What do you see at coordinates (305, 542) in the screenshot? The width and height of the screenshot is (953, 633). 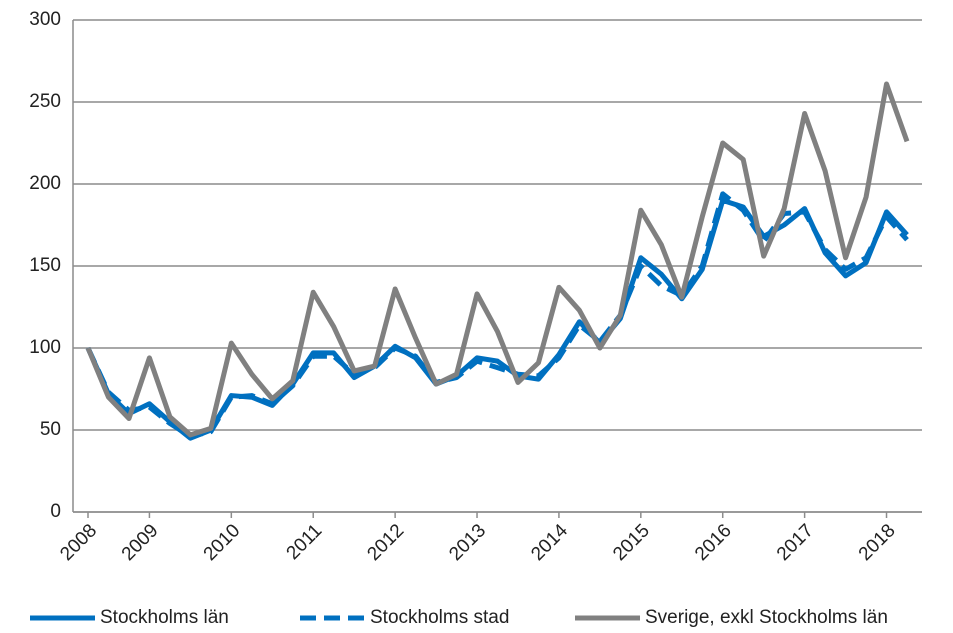 I see `x-tick-label: 2011` at bounding box center [305, 542].